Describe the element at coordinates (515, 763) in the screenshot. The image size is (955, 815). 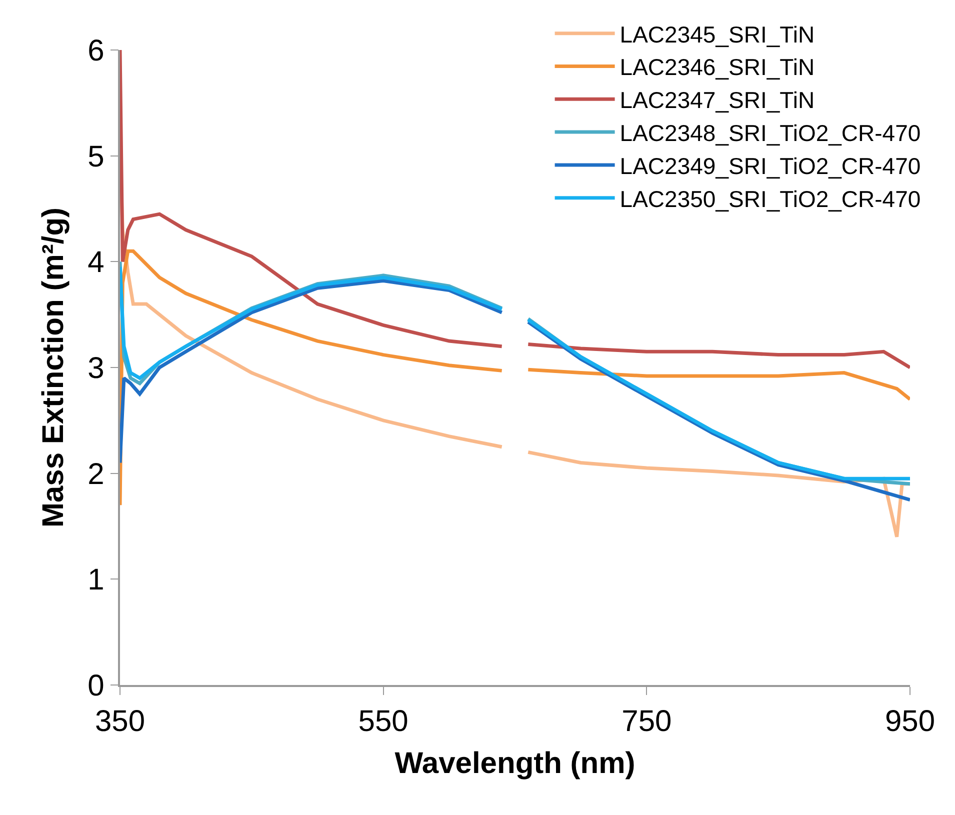
I see `x-axis-title: Wavelength (nm)` at that location.